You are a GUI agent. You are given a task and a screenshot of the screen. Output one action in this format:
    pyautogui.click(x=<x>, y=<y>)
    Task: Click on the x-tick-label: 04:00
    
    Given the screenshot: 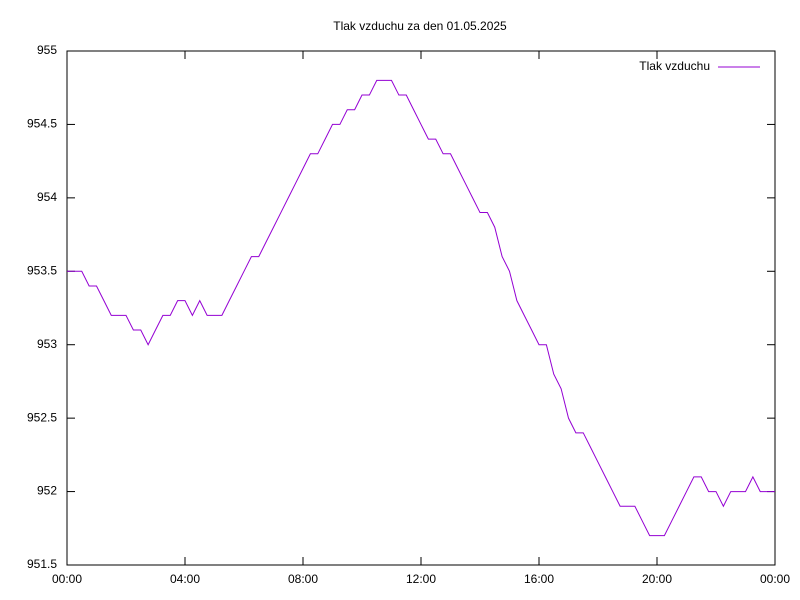 What is the action you would take?
    pyautogui.click(x=185, y=579)
    